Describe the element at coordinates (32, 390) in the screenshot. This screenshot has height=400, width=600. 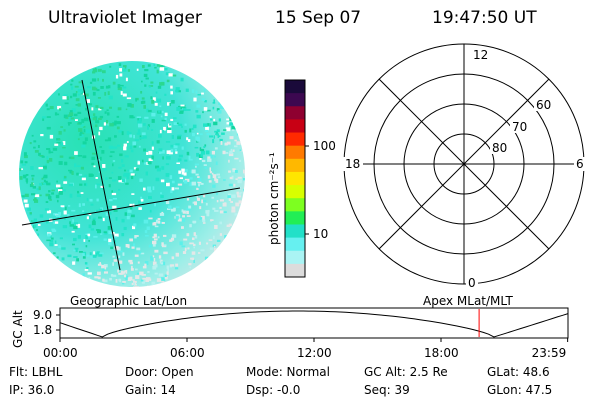
I see `info-ip: IP: 36.0` at that location.